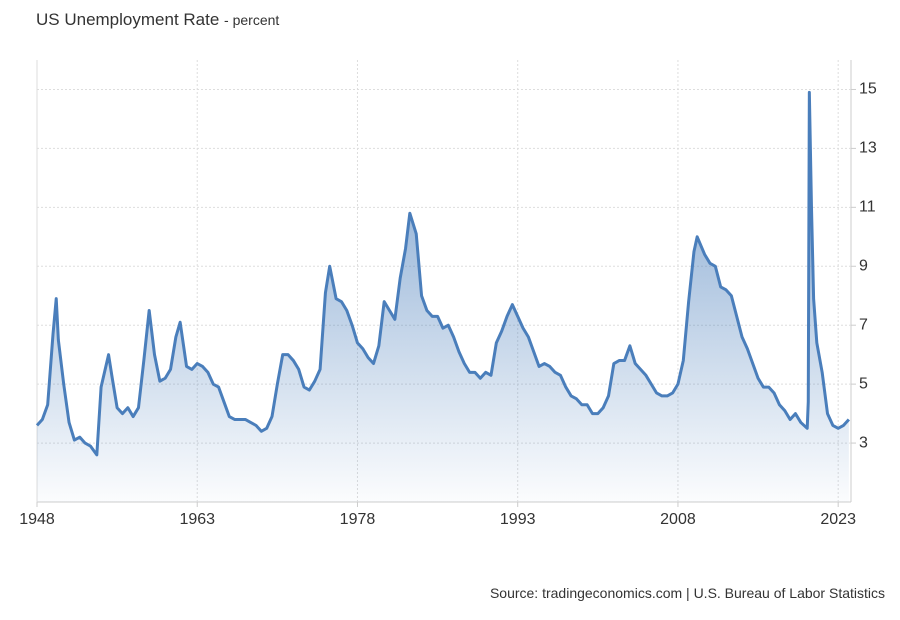 The image size is (900, 620). I want to click on y-tick-label: 3, so click(863, 442).